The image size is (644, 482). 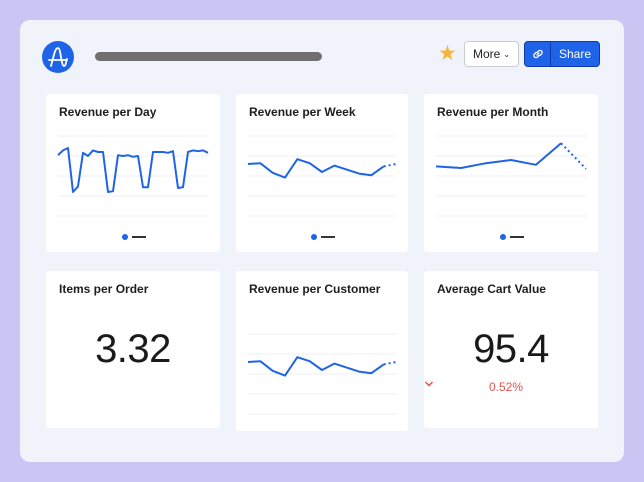 What do you see at coordinates (322, 187) in the screenshot?
I see `revenue-per-week-chart` at bounding box center [322, 187].